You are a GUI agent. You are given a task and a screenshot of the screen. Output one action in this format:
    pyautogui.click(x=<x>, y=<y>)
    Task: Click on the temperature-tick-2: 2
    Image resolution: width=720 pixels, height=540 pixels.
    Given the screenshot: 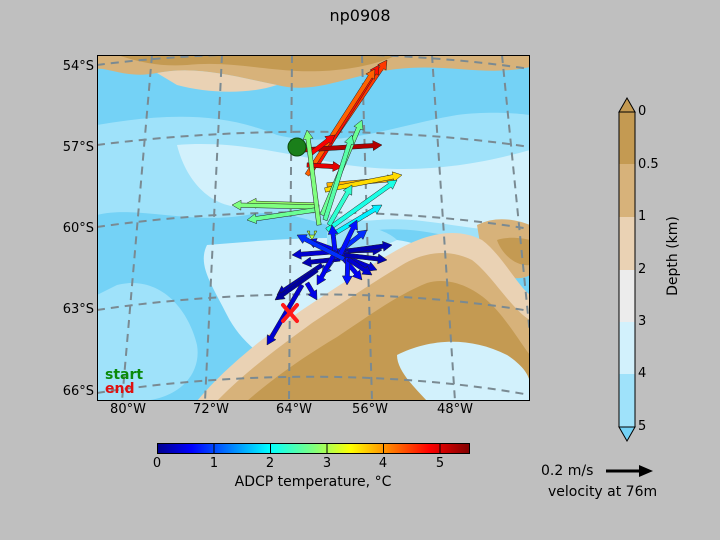 What is the action you would take?
    pyautogui.click(x=270, y=463)
    